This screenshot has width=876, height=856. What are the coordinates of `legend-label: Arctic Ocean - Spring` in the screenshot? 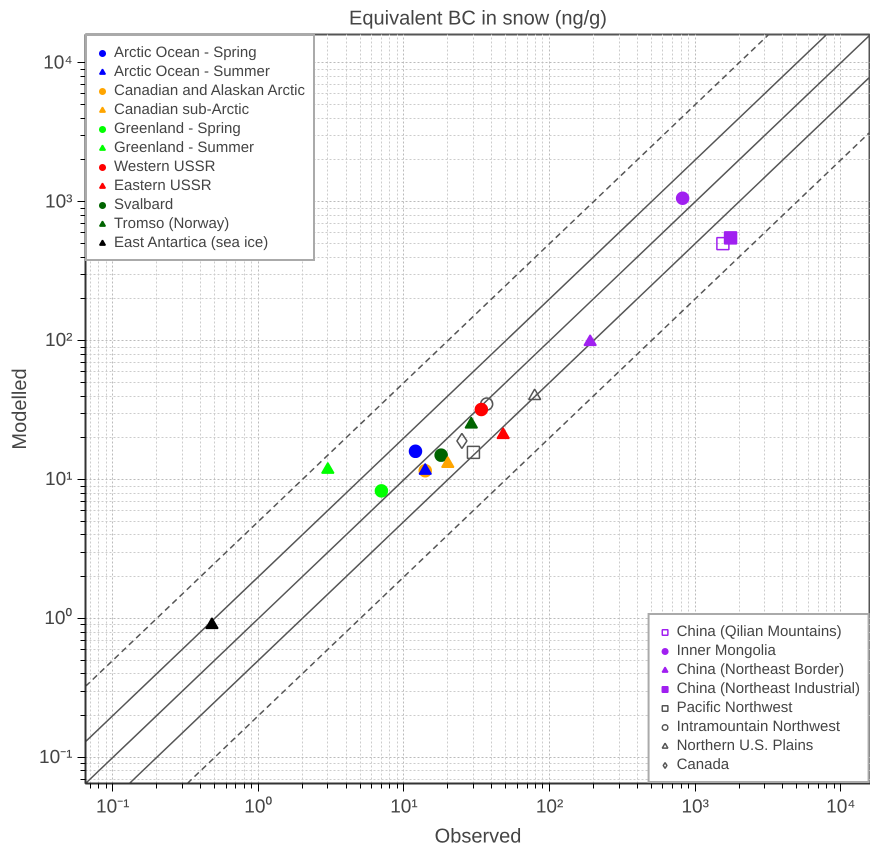 It's located at (185, 52).